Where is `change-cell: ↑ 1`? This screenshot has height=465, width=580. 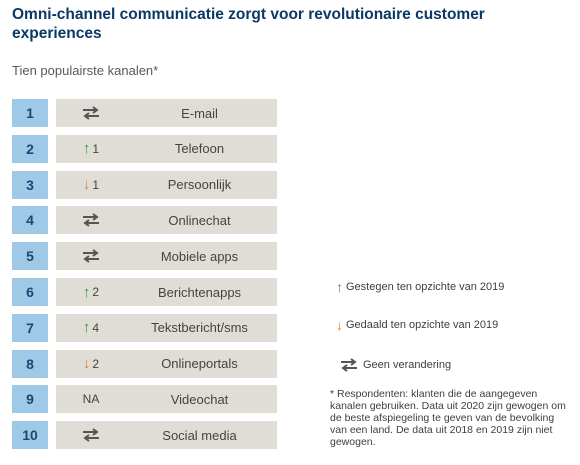 change-cell: ↑ 1 is located at coordinates (91, 148).